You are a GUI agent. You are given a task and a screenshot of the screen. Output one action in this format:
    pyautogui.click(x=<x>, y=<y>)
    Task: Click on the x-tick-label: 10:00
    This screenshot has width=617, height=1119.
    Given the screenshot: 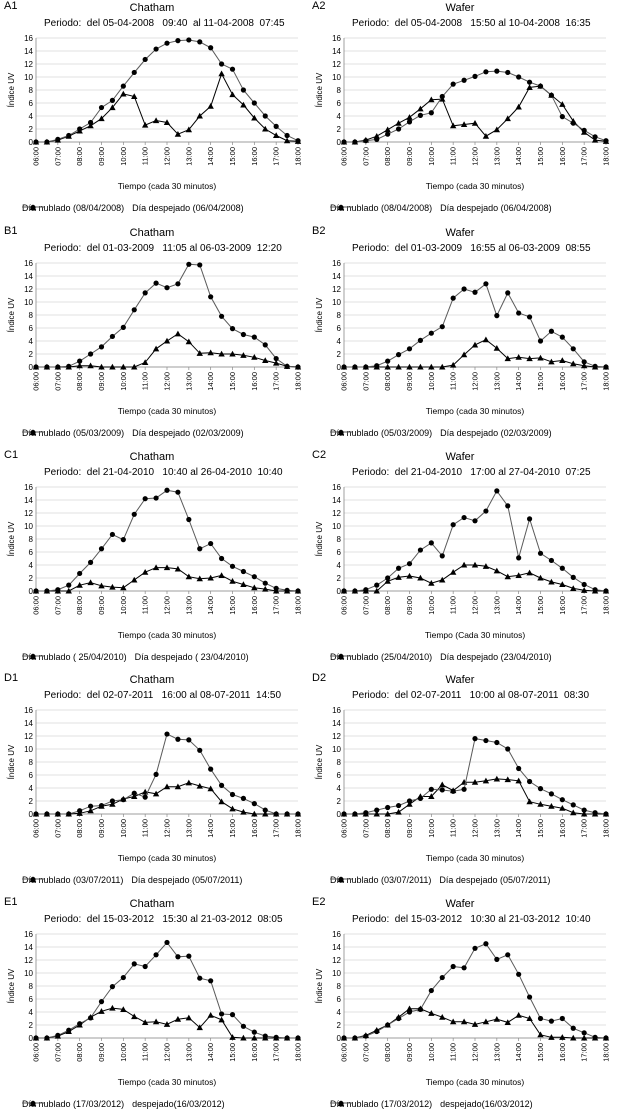 What is the action you would take?
    pyautogui.click(x=431, y=381)
    